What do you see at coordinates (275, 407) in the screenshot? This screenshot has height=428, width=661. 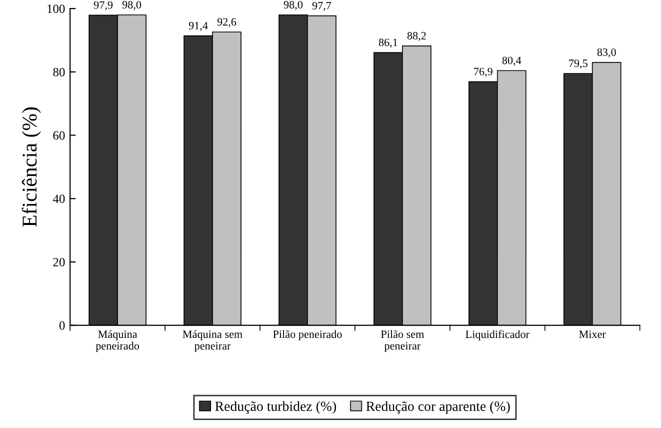 I see `legend-label: Redução turbidez (%)` at bounding box center [275, 407].